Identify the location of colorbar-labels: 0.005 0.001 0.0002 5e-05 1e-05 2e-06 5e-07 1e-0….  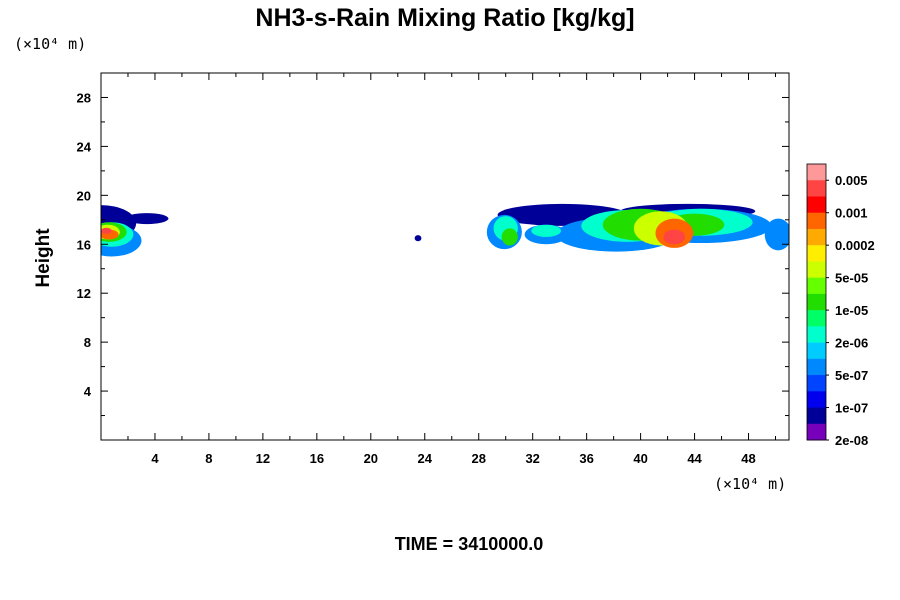
(855, 310).